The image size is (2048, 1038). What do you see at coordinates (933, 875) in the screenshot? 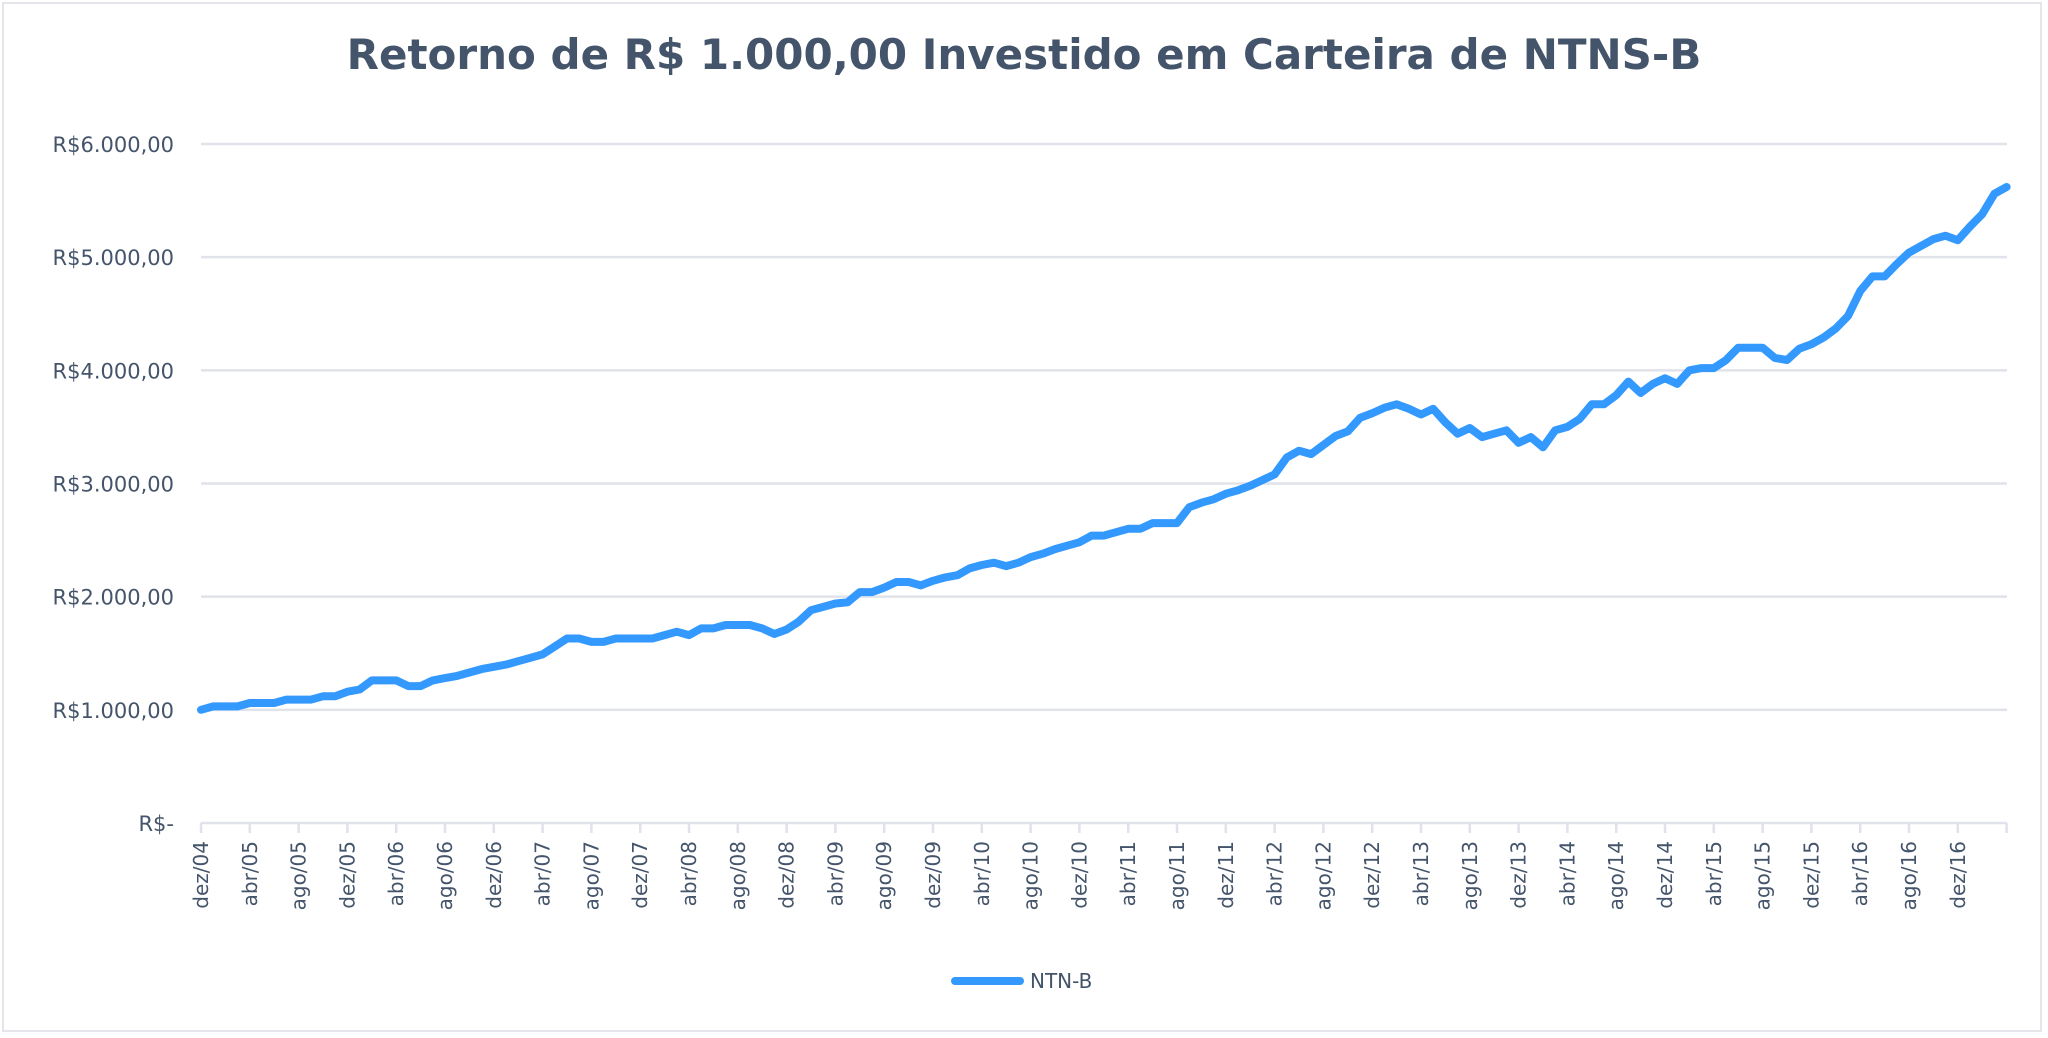
I see `x-tick-label: dez/09` at bounding box center [933, 875].